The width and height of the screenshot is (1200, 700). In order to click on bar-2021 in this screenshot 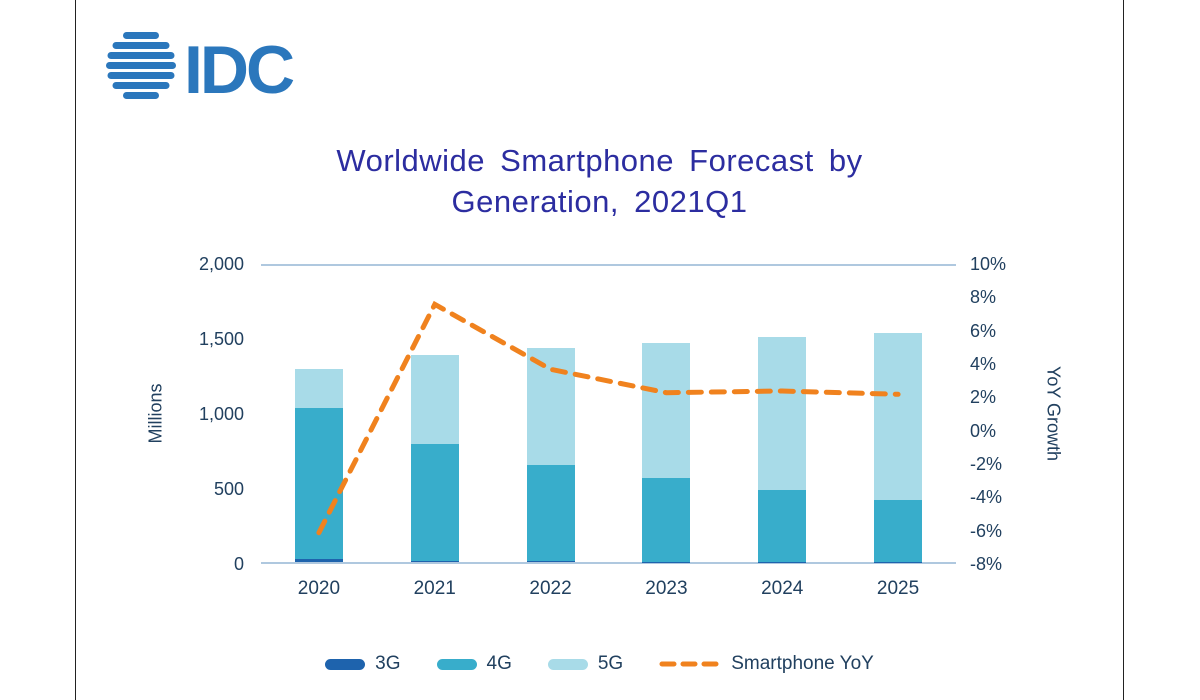, I will do `click(435, 414)`.